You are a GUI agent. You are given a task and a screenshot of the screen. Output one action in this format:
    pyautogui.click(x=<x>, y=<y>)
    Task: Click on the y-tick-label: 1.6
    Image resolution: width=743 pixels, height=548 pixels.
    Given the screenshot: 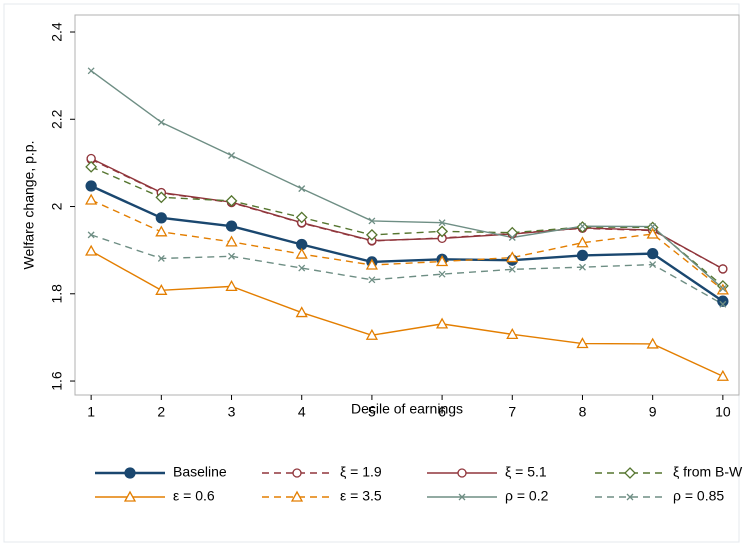 What is the action you would take?
    pyautogui.click(x=57, y=381)
    